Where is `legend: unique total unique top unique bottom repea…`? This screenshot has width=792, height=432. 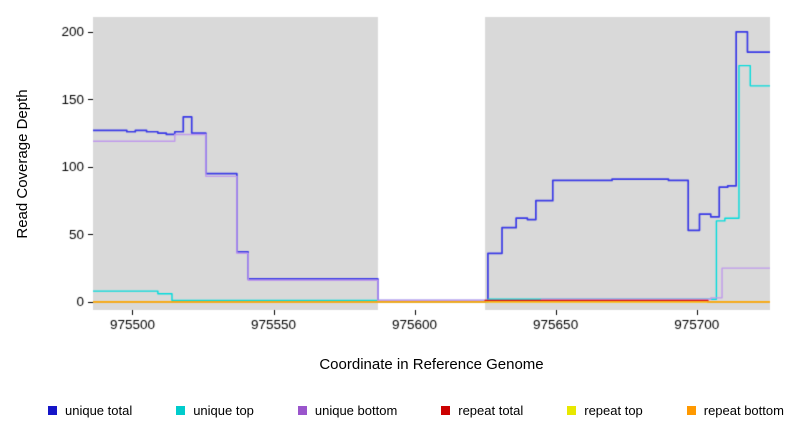
legend: unique total unique top unique bottom repea… is located at coordinates (416, 410).